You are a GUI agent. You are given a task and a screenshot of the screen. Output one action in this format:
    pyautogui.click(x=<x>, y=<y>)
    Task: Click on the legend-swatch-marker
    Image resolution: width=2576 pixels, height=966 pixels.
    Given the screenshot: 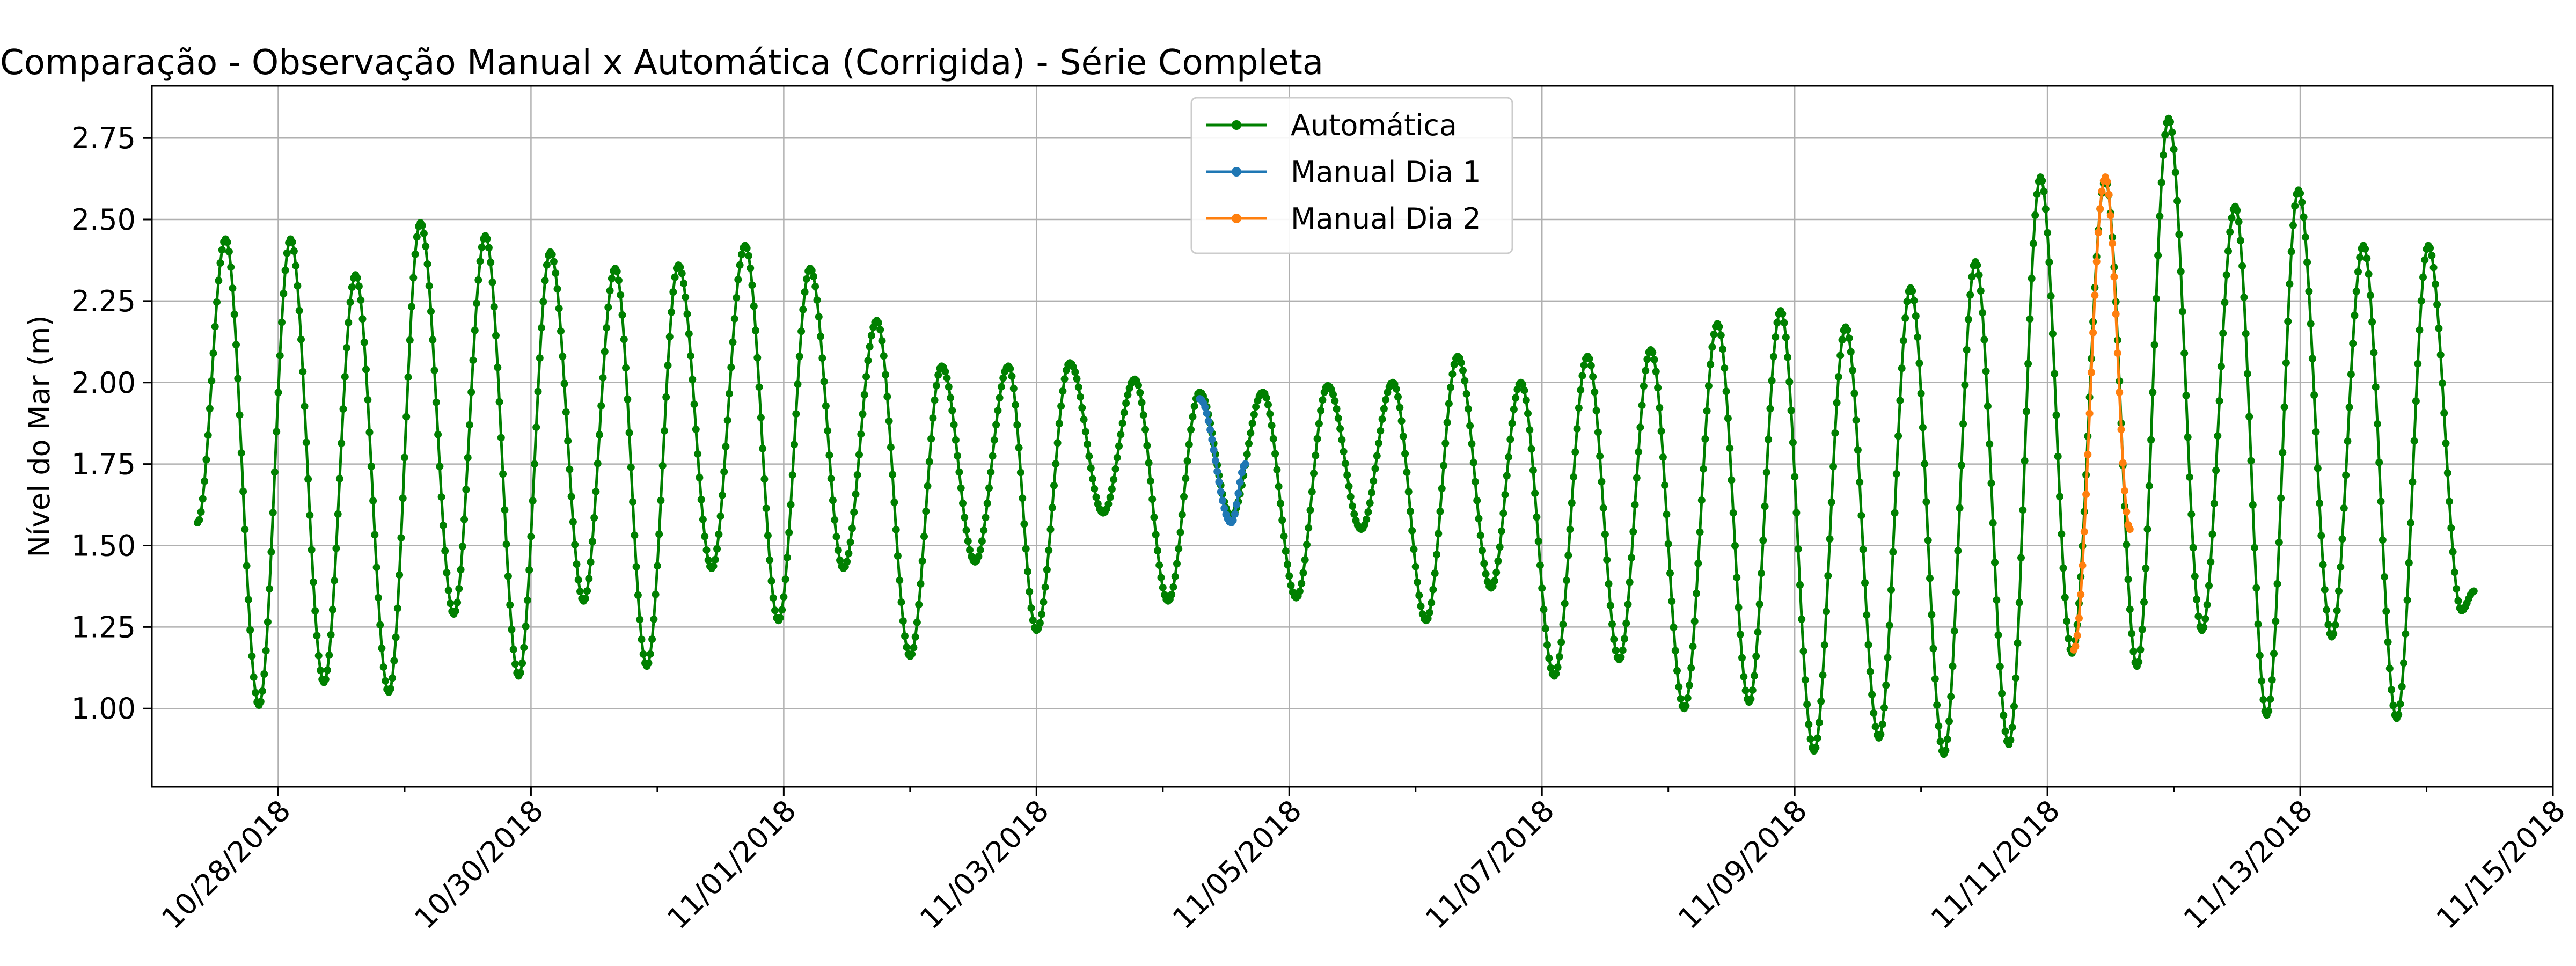 What is the action you would take?
    pyautogui.click(x=1236, y=172)
    